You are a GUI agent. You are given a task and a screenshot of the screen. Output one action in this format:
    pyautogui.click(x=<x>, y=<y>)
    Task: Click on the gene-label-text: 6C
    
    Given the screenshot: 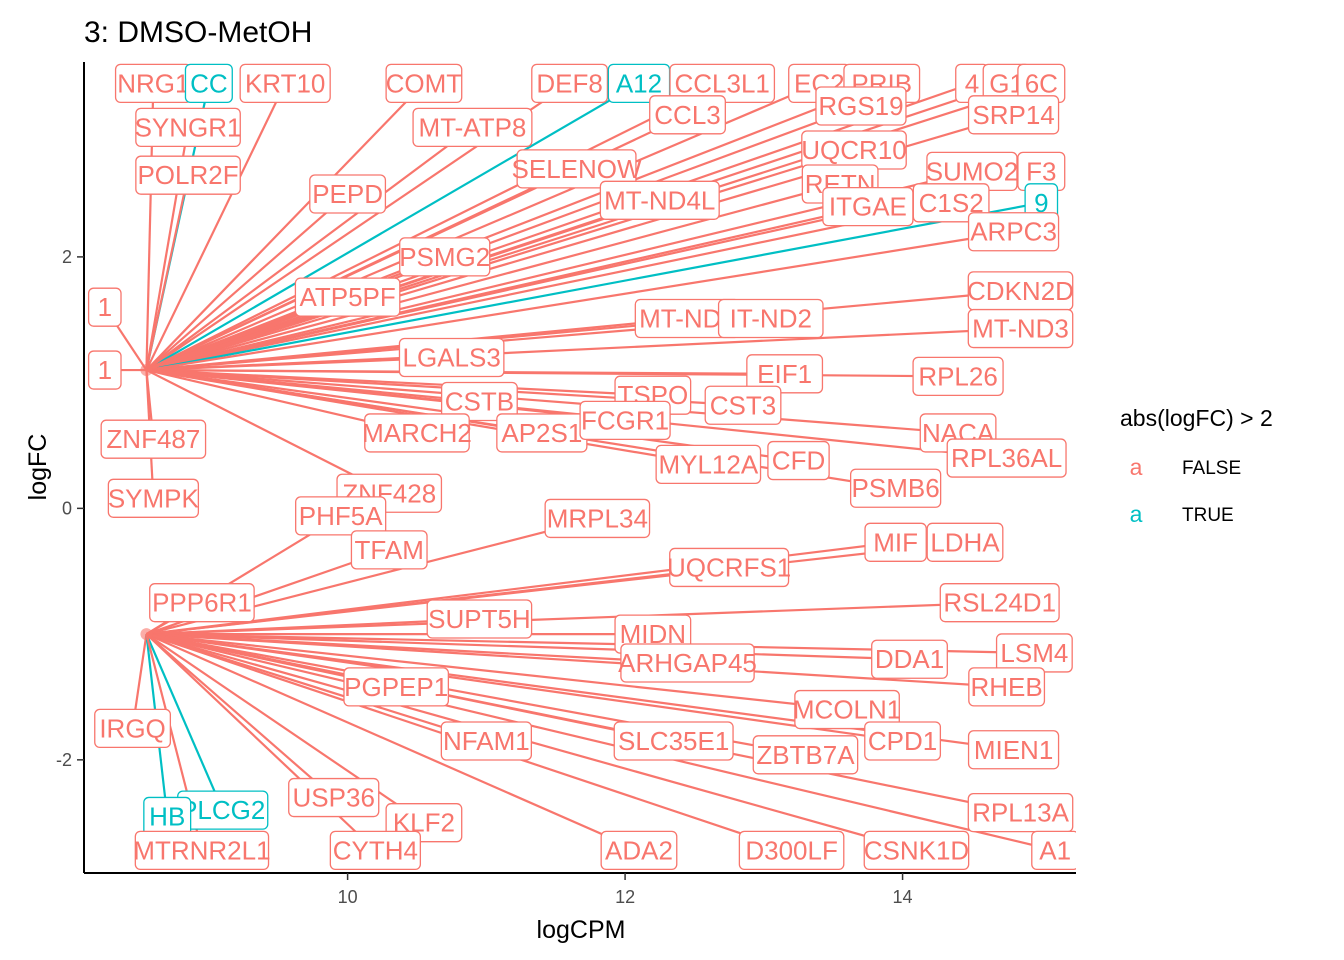 What is the action you would take?
    pyautogui.click(x=1041, y=83)
    